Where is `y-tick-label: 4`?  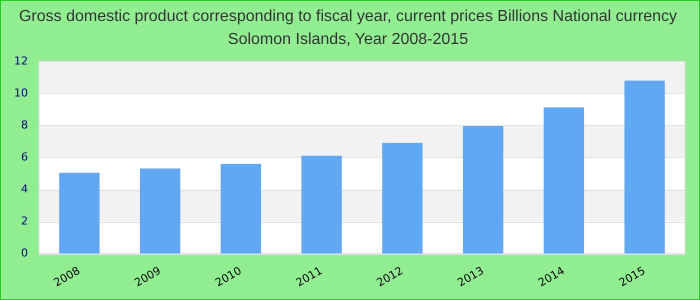
y-tick-label: 4 is located at coordinates (24, 189).